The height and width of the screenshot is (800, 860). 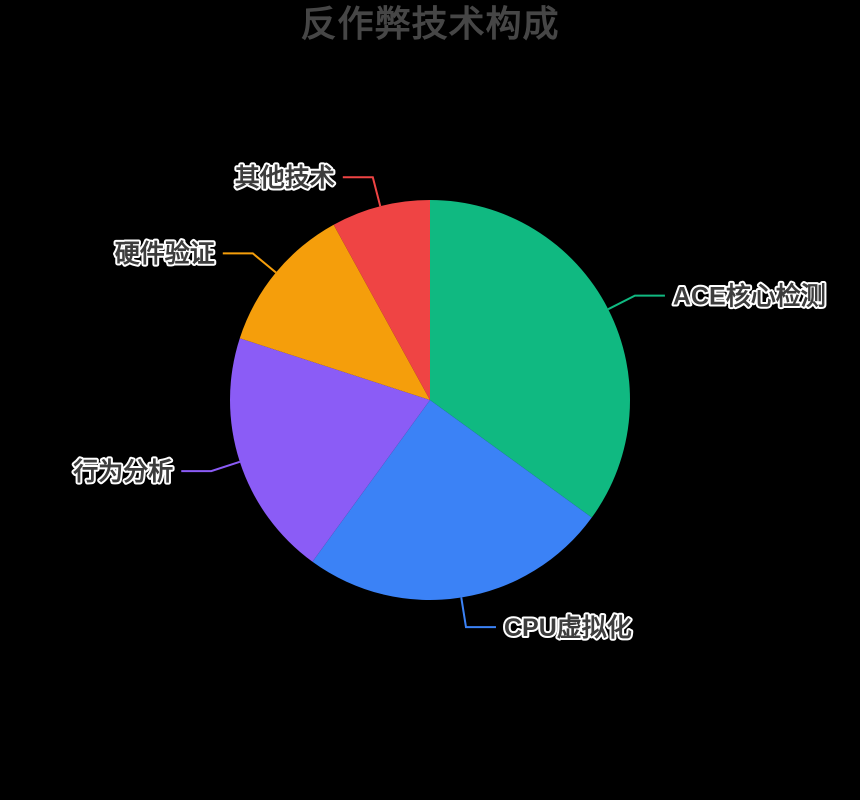 I want to click on slice-label-1: ACE核心检测, so click(x=749, y=295).